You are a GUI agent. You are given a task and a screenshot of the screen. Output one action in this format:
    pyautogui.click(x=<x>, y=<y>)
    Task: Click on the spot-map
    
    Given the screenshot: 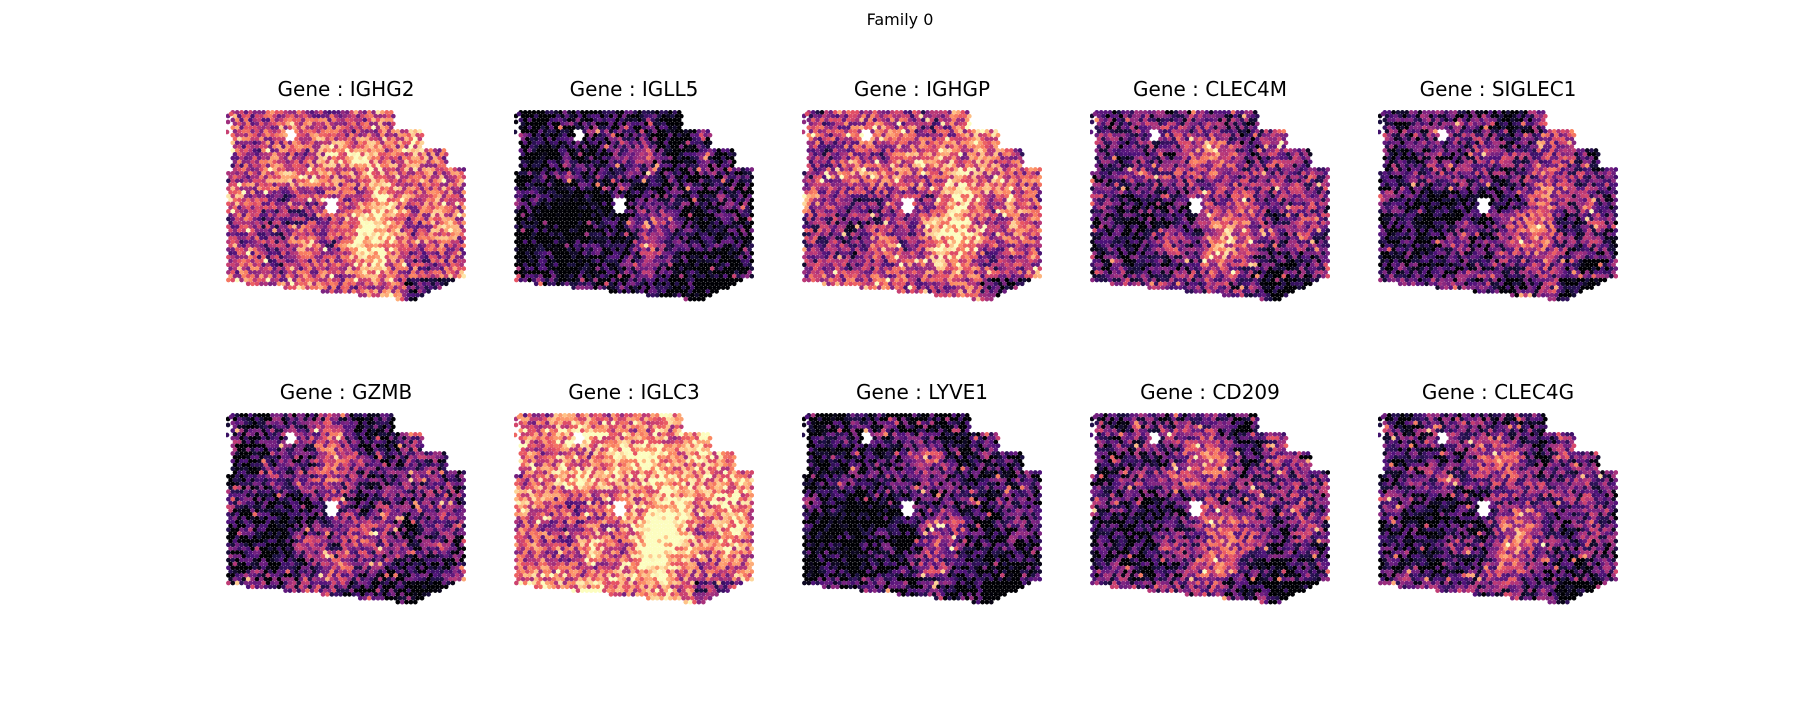 What is the action you would take?
    pyautogui.click(x=346, y=206)
    